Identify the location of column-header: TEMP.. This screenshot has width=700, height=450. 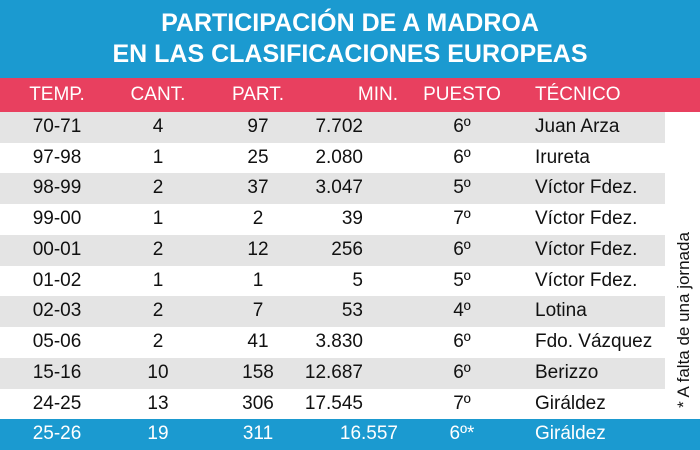
(57, 94).